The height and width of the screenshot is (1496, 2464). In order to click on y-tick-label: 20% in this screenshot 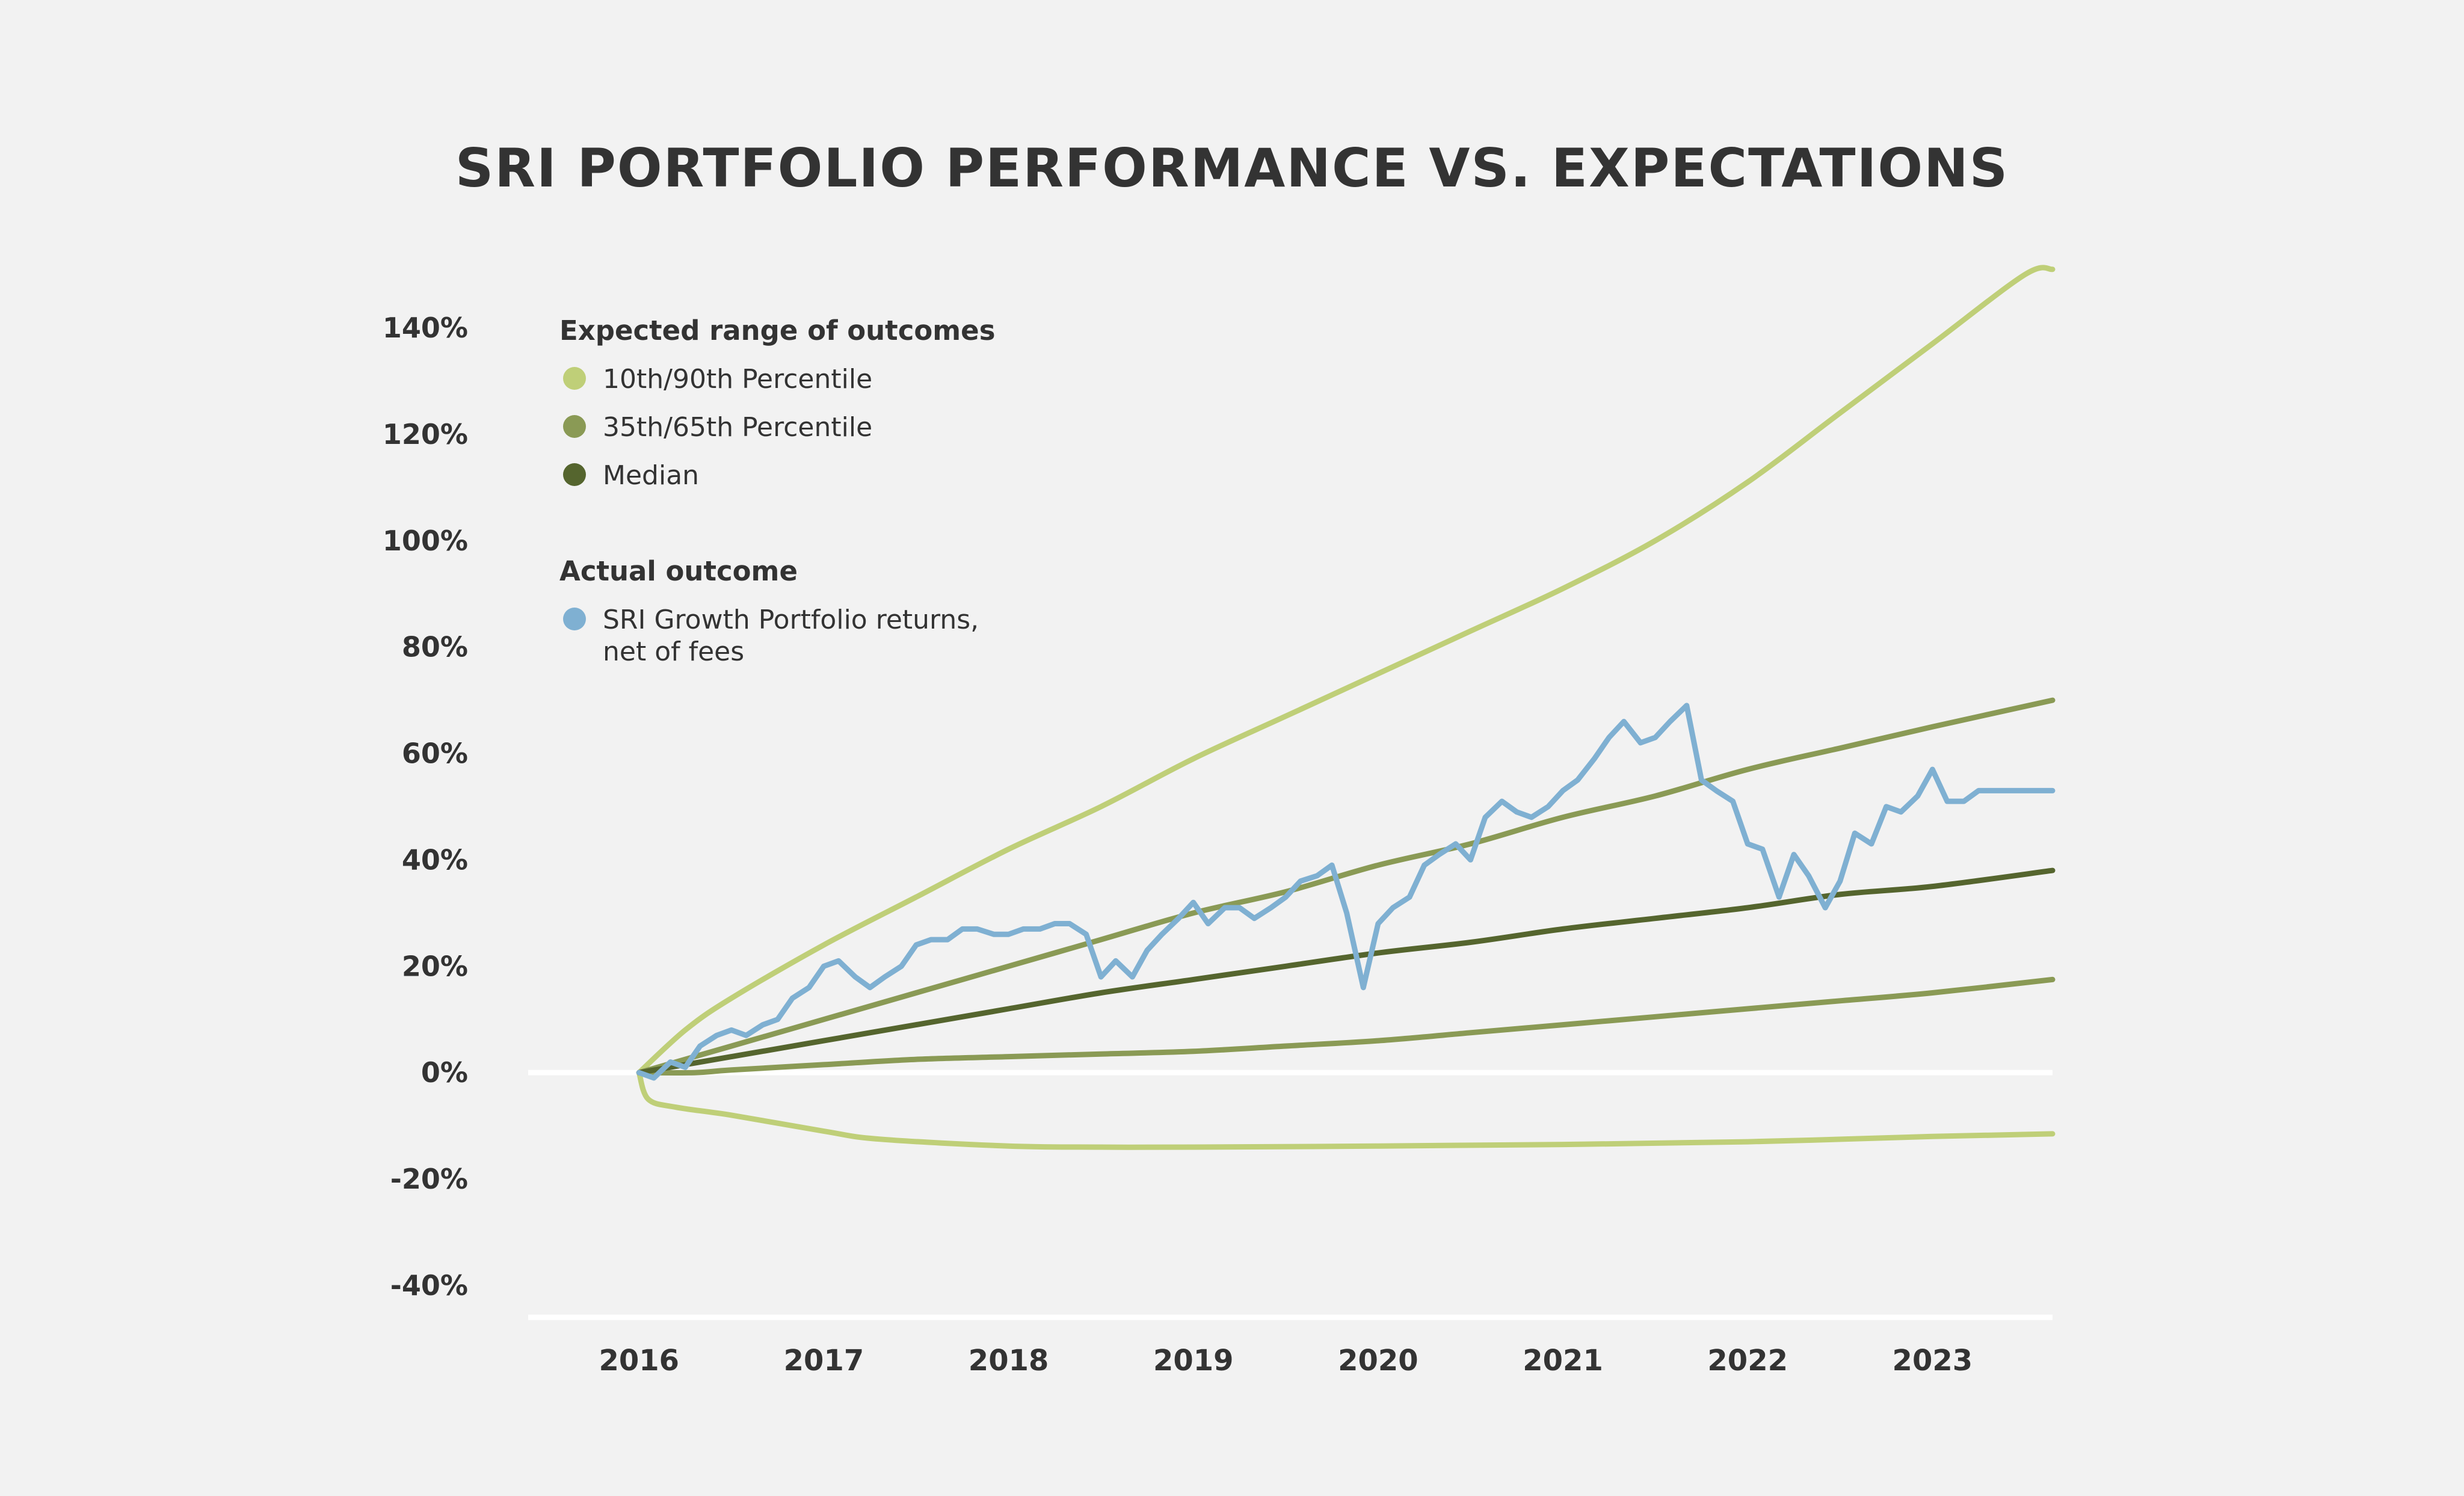, I will do `click(435, 966)`.